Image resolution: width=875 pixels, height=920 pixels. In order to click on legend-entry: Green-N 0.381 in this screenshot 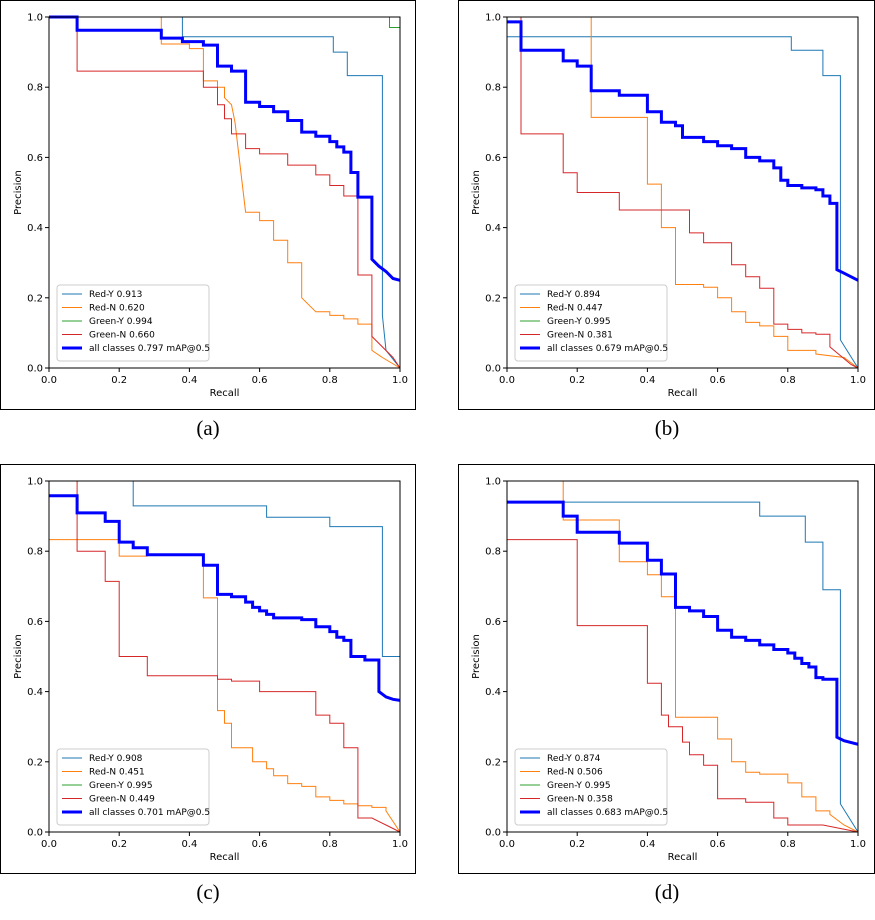, I will do `click(580, 336)`.